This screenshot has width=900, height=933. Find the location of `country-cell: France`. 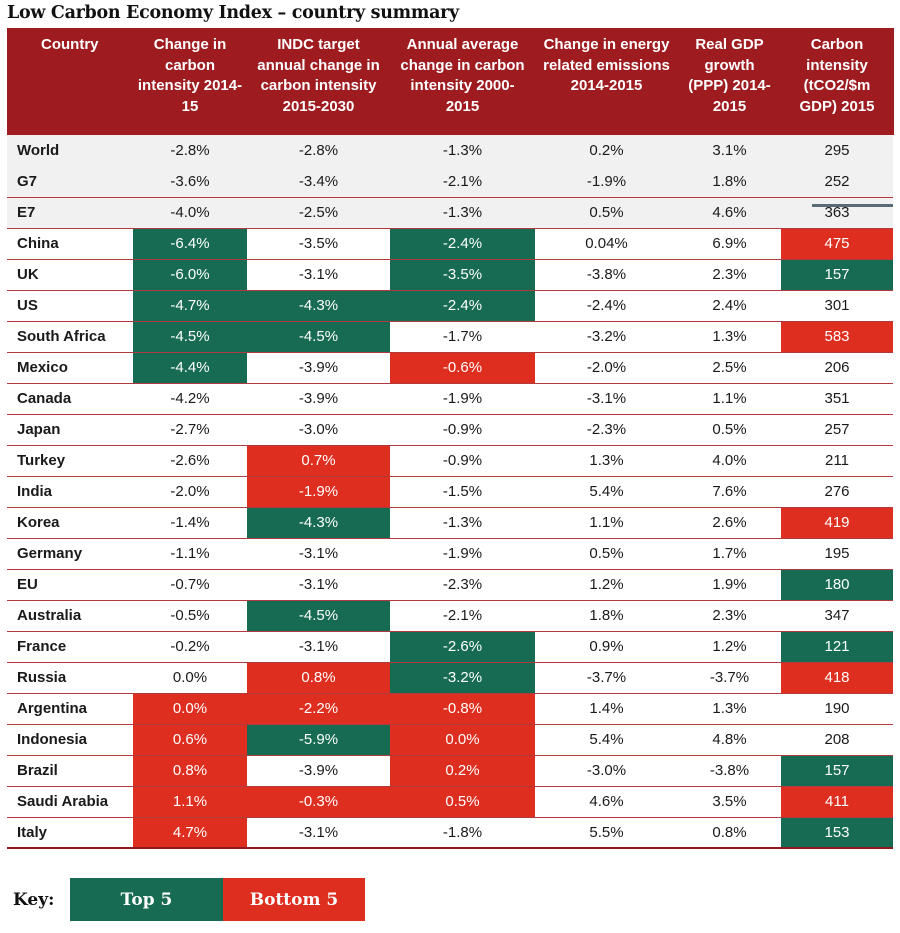

country-cell: France is located at coordinates (70, 647).